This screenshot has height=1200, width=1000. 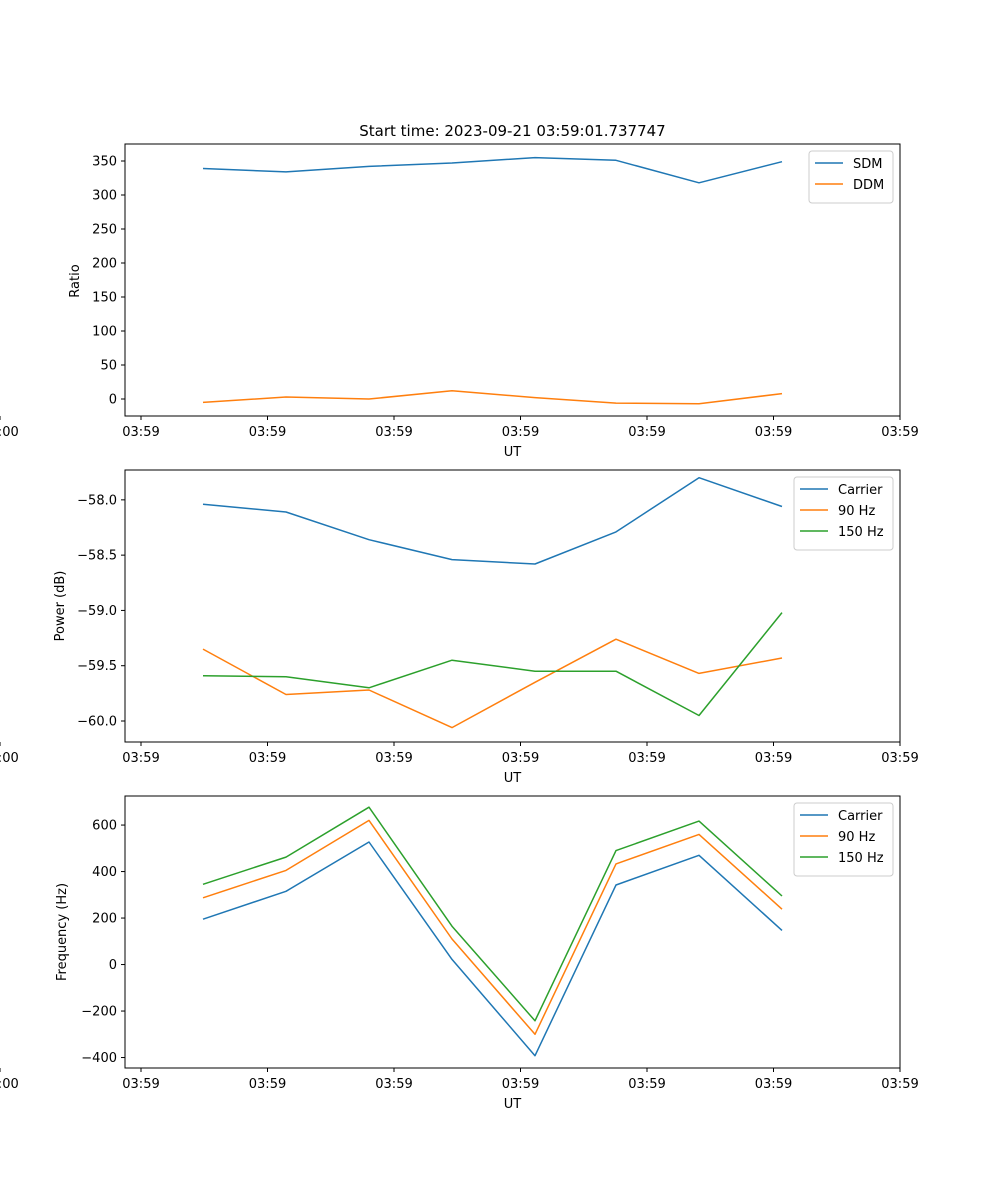 I want to click on y-tick-label: 300, so click(x=104, y=196).